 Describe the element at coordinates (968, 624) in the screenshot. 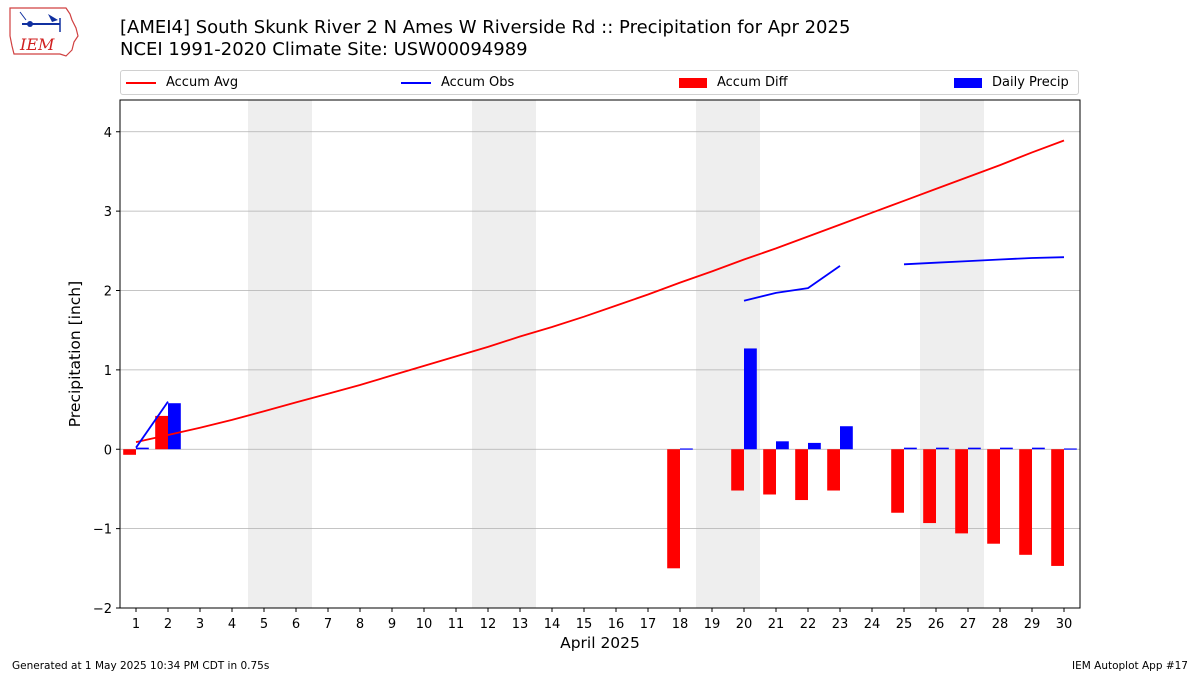

I see `x-tick-label: 27` at that location.